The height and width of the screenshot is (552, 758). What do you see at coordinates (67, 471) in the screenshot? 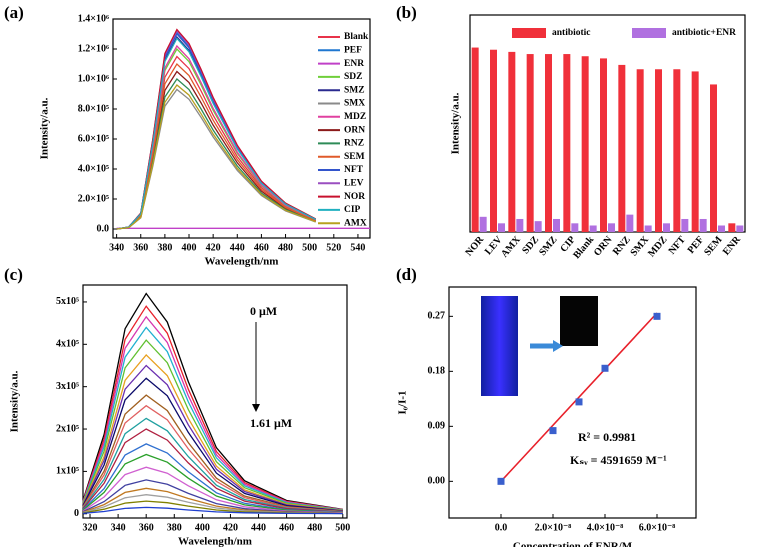
I see `y-tick-label: 1x10⁵` at bounding box center [67, 471].